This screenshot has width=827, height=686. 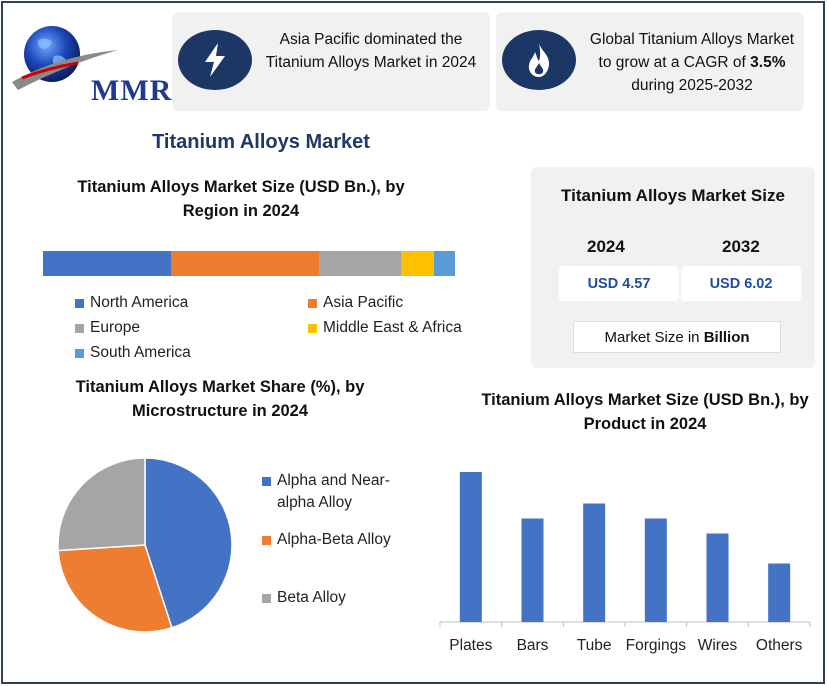 What do you see at coordinates (619, 283) in the screenshot?
I see `market-value-2024: USD 4.57` at bounding box center [619, 283].